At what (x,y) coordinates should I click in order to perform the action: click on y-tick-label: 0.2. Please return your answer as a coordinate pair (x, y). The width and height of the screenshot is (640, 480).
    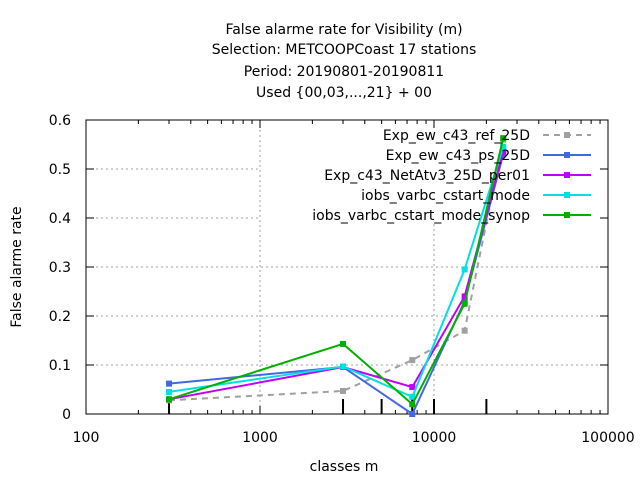
    Looking at the image, I should click on (60, 317).